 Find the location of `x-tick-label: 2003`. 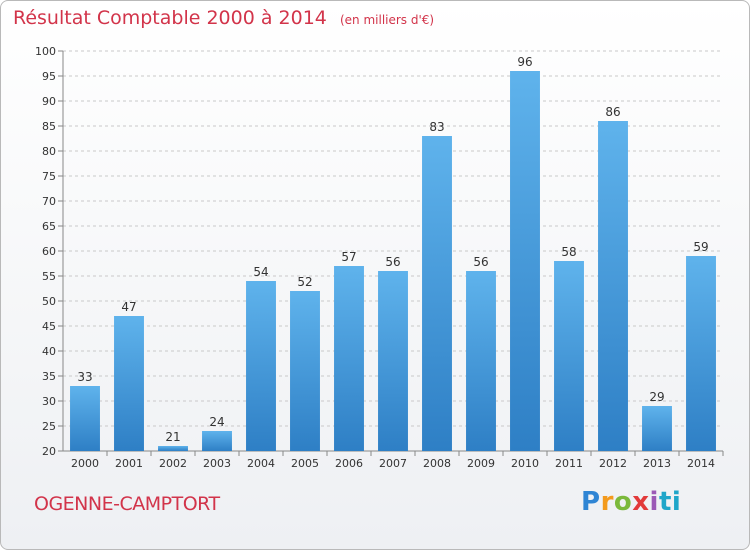

x-tick-label: 2003 is located at coordinates (217, 463).